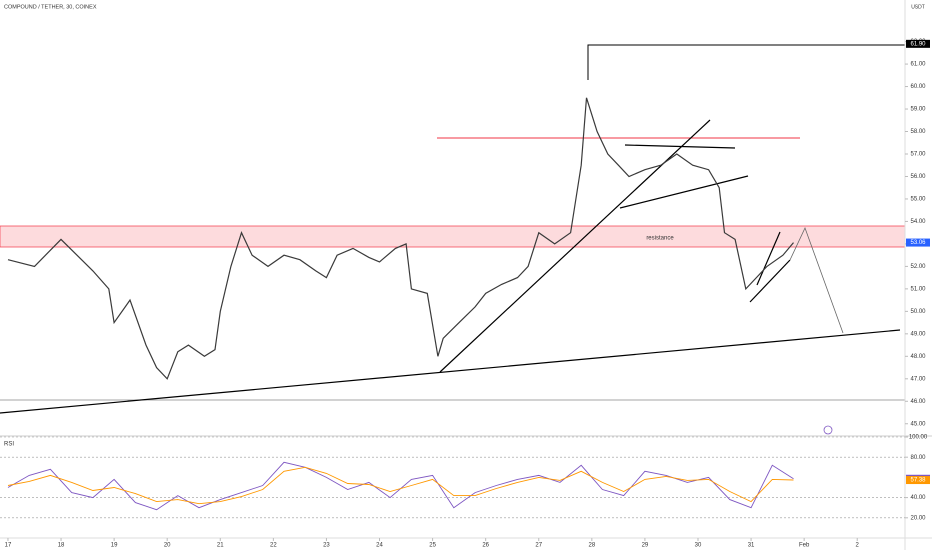 The height and width of the screenshot is (550, 932). I want to click on high-line, so click(746, 62).